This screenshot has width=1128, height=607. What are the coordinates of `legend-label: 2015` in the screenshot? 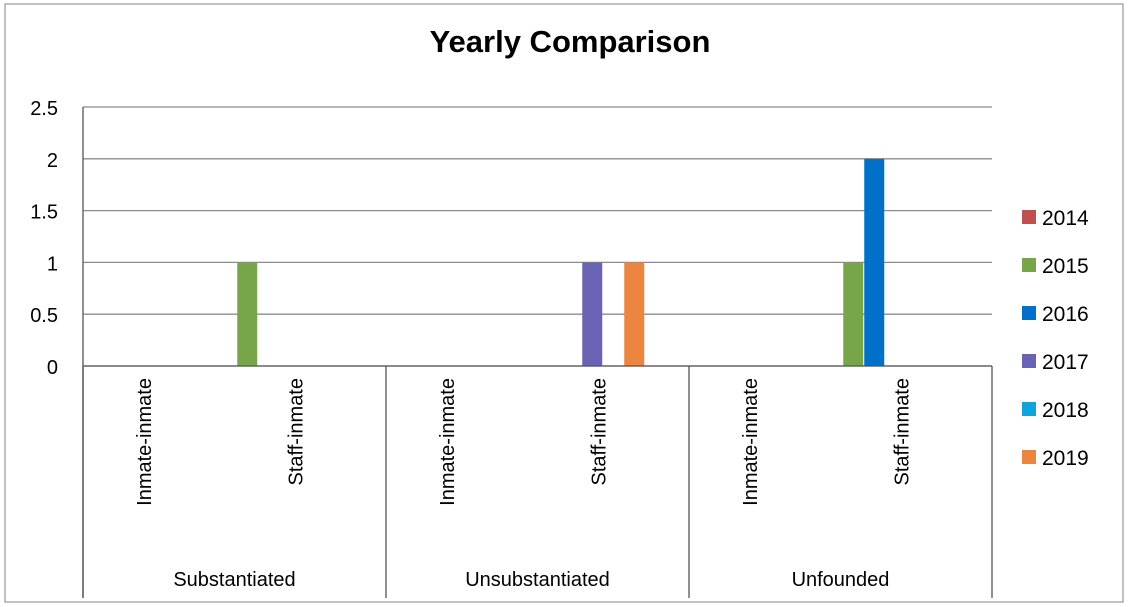 It's located at (1065, 266).